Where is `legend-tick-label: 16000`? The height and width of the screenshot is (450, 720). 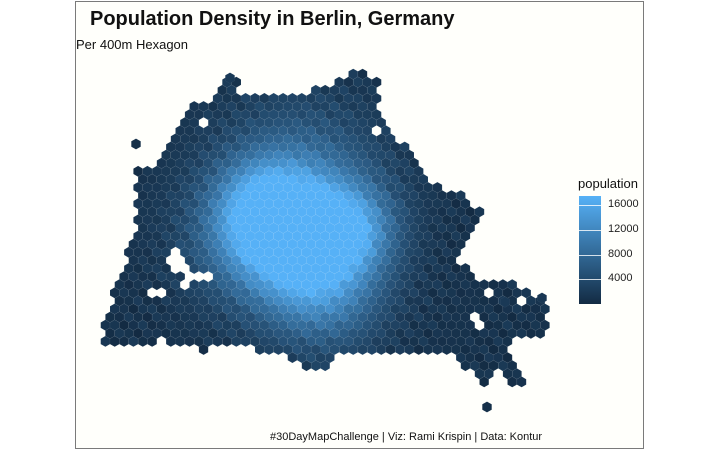 legend-tick-label: 16000 is located at coordinates (623, 204).